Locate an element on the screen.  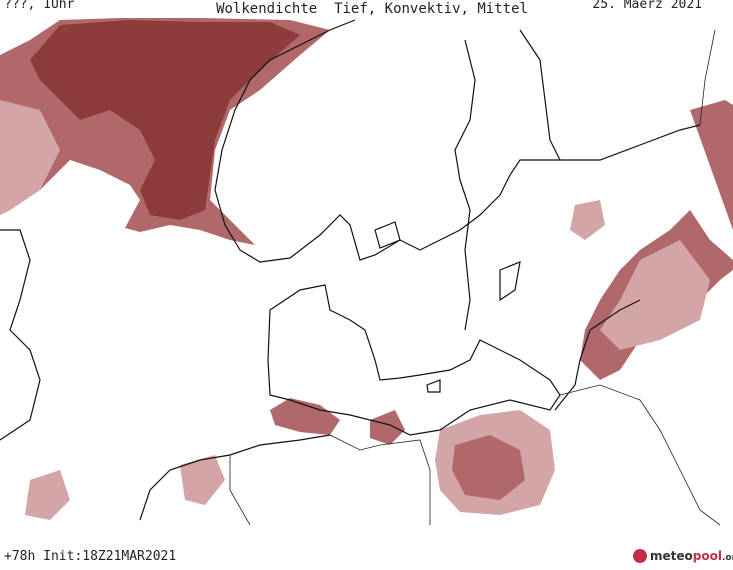
header-left: ???, 1Uhr is located at coordinates (39, 6).